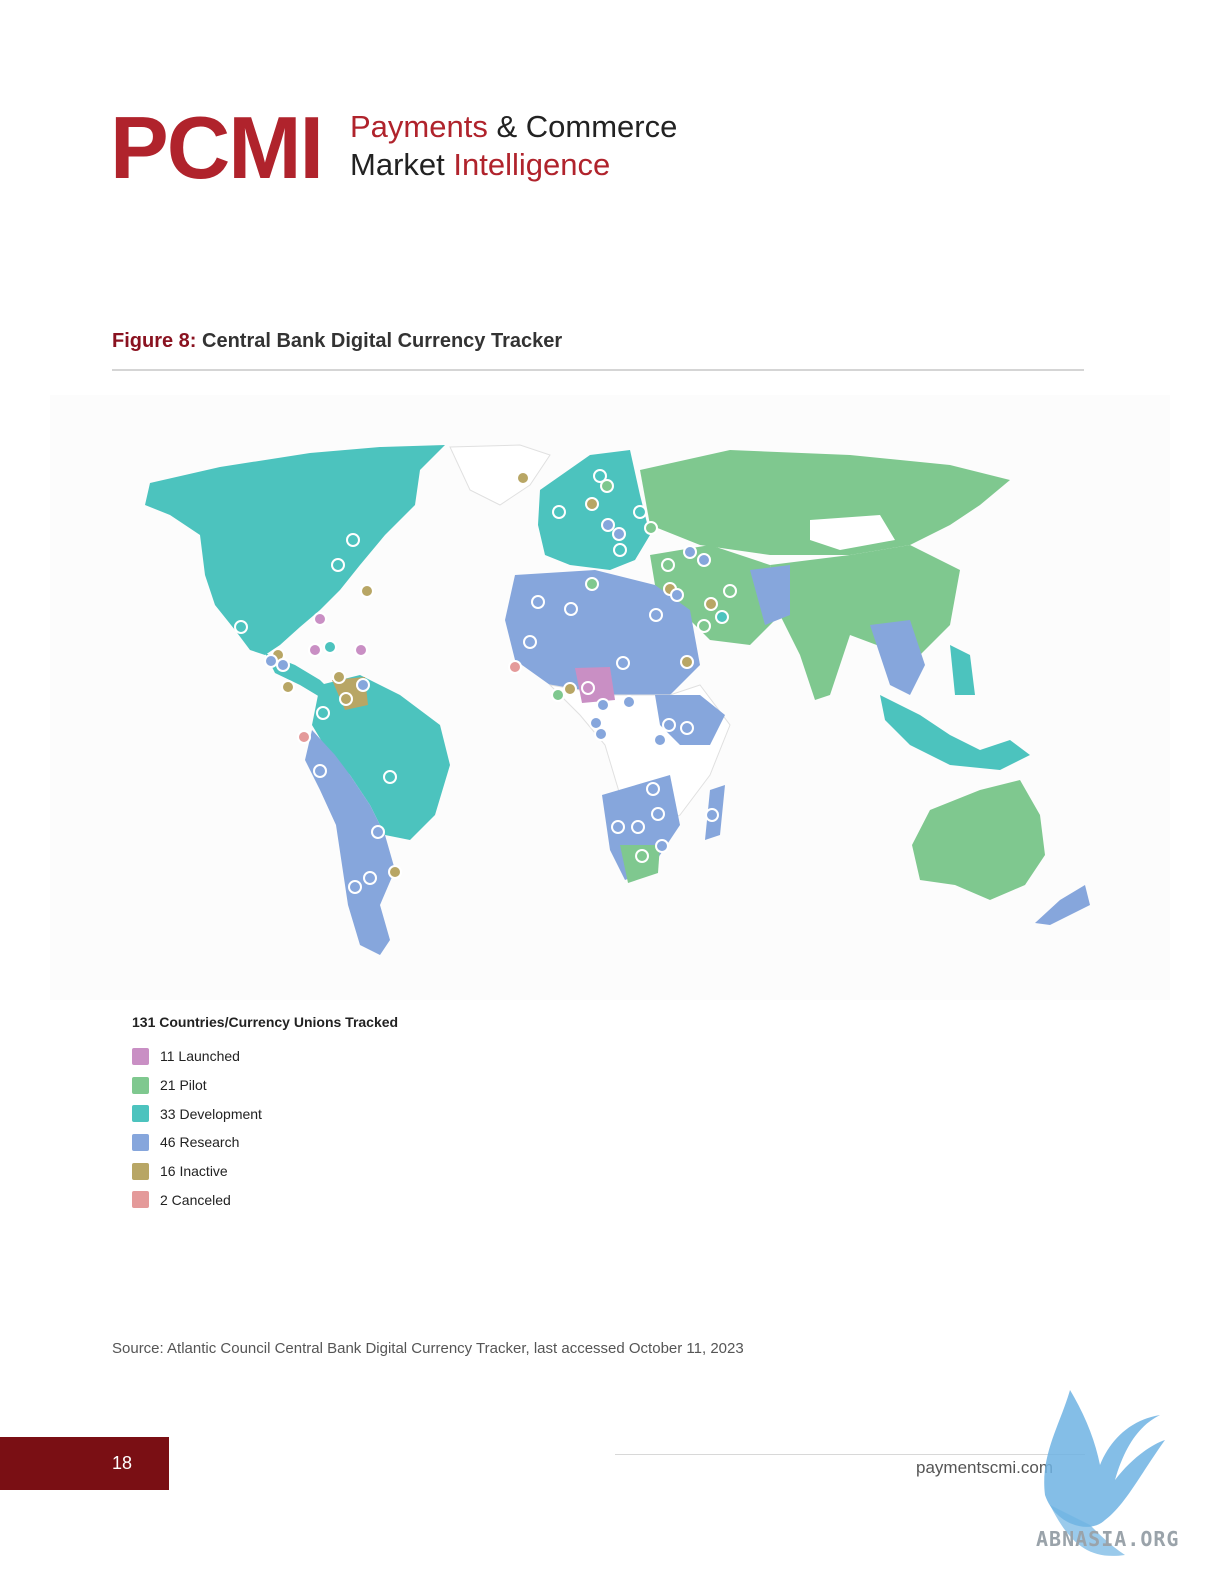 The image size is (1224, 1584). I want to click on map-new-zealand, so click(1062, 905).